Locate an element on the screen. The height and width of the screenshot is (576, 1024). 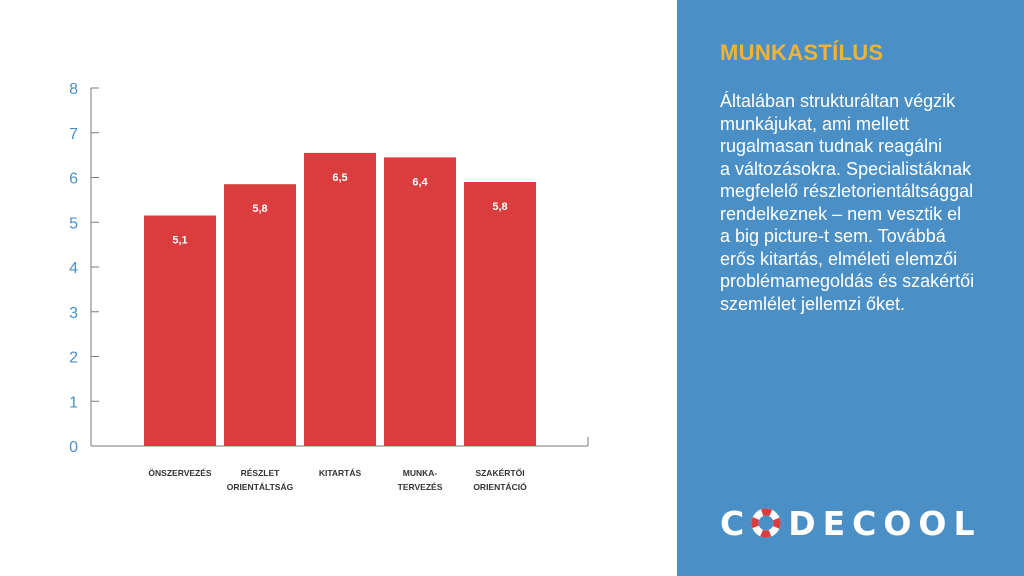
description-line: a változásokra. Specialistáknak is located at coordinates (846, 168).